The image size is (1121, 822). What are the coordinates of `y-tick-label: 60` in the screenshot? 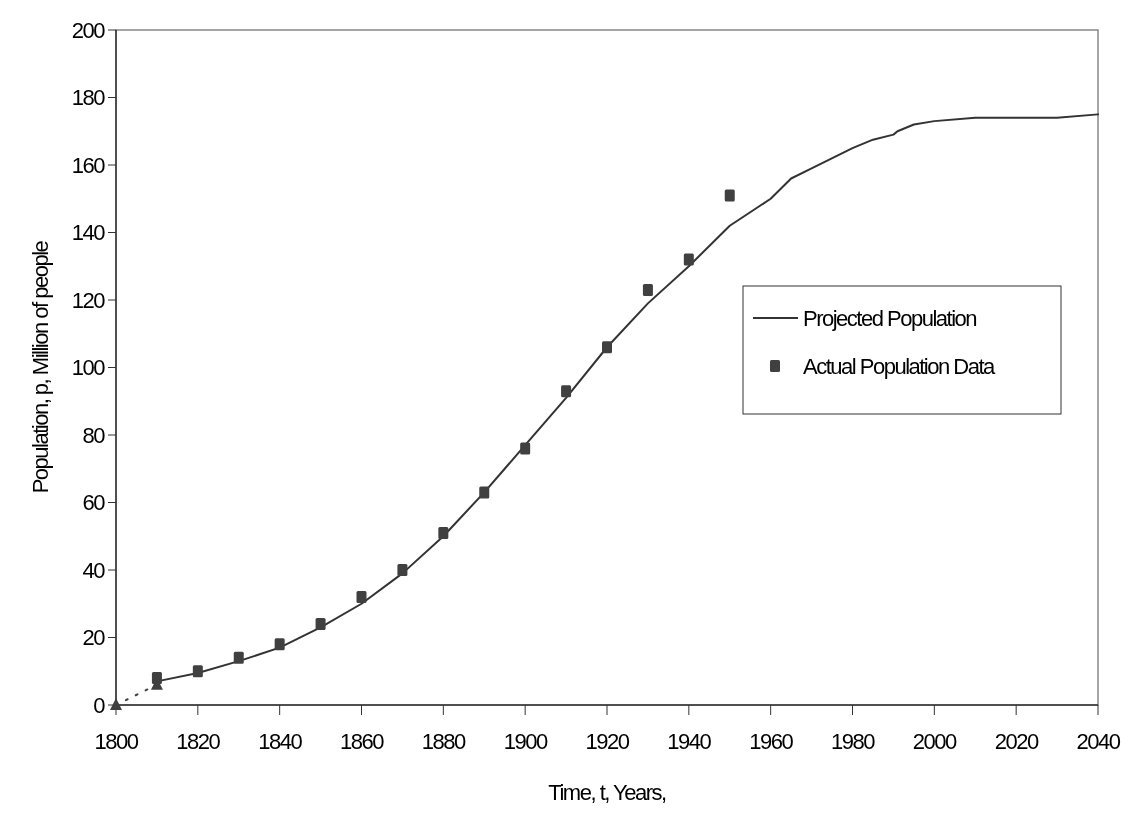 It's located at (94, 503).